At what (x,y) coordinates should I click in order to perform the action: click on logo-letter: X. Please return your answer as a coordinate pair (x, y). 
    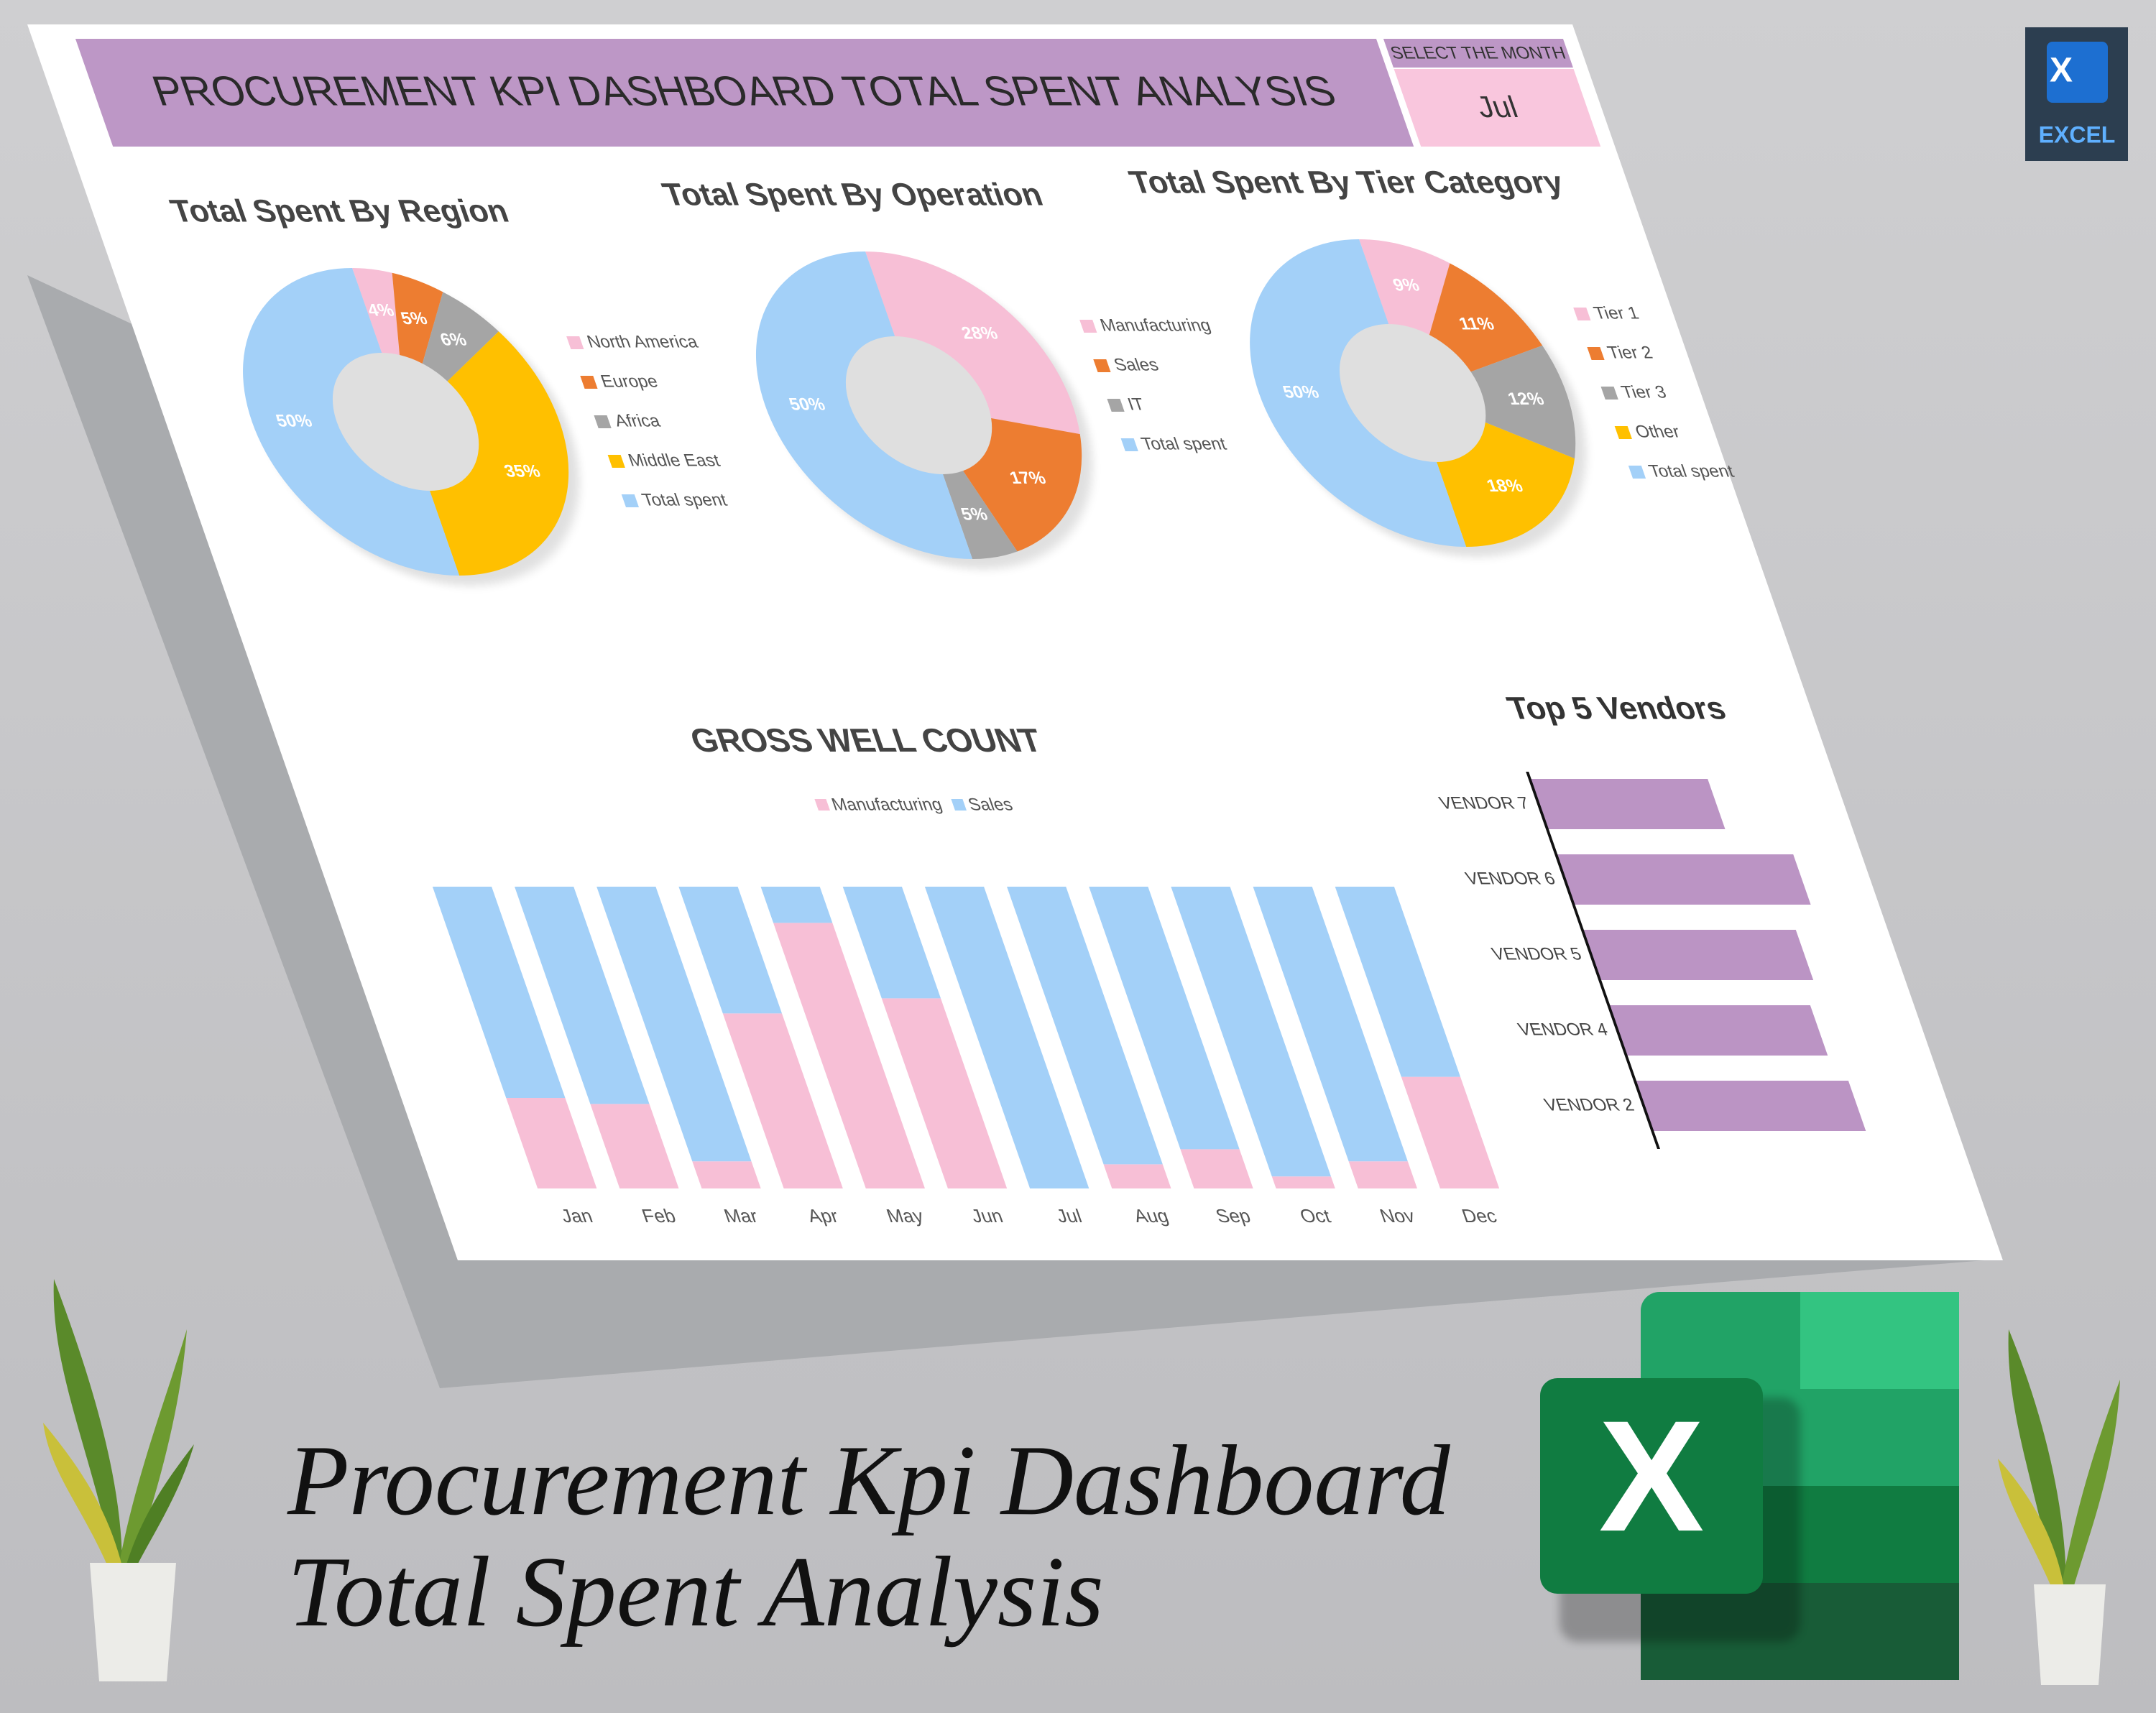
    Looking at the image, I should click on (1652, 1476).